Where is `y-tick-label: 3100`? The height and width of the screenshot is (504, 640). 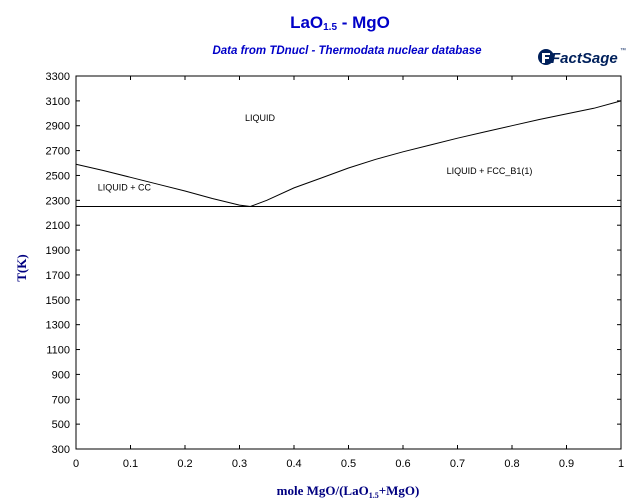 y-tick-label: 3100 is located at coordinates (58, 102).